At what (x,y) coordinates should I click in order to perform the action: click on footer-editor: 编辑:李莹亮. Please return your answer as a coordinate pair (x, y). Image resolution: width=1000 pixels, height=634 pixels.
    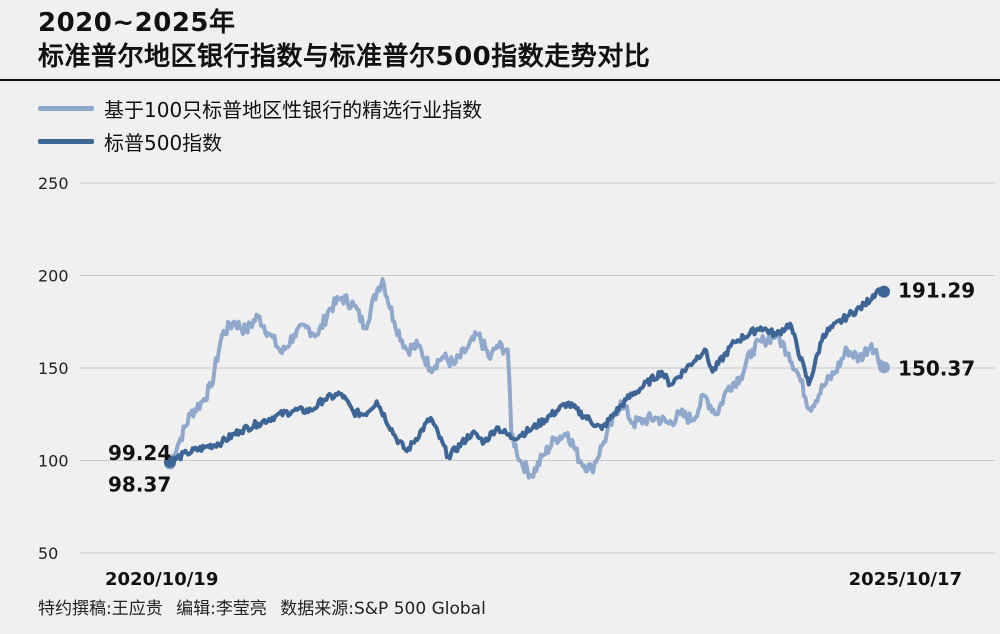
    Looking at the image, I should click on (221, 609).